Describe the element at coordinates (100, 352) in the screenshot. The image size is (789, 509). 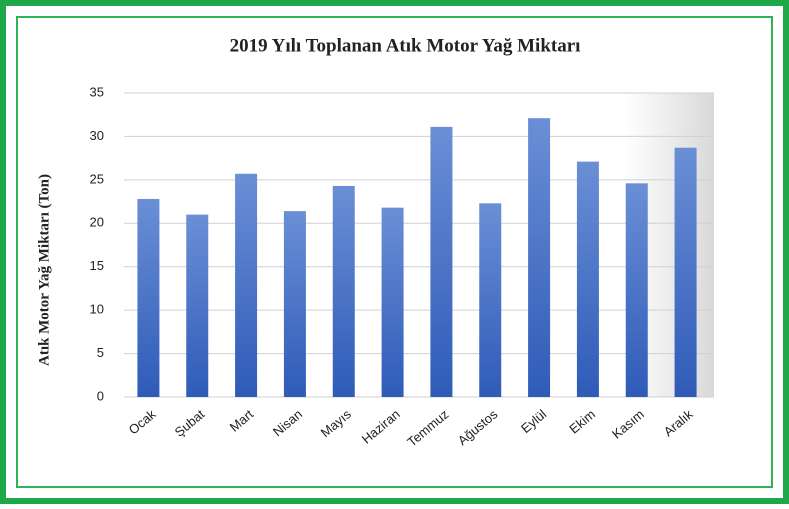
I see `y-tick-label: 5` at that location.